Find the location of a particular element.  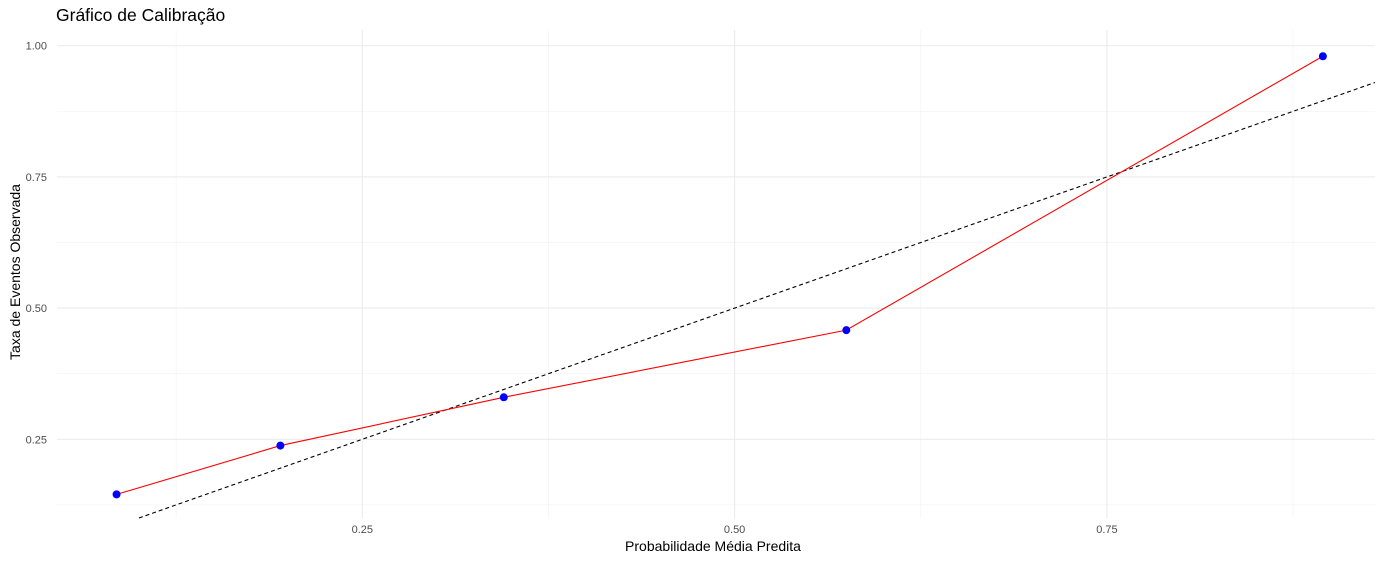

x-axis-title: Probabilidade Média Predita is located at coordinates (713, 546).